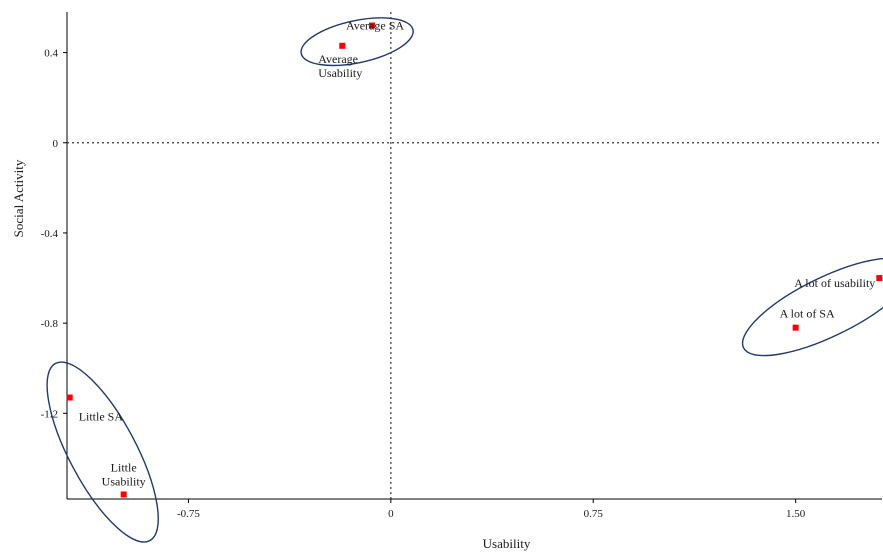 The width and height of the screenshot is (883, 559). Describe the element at coordinates (124, 467) in the screenshot. I see `point-label: Little` at that location.